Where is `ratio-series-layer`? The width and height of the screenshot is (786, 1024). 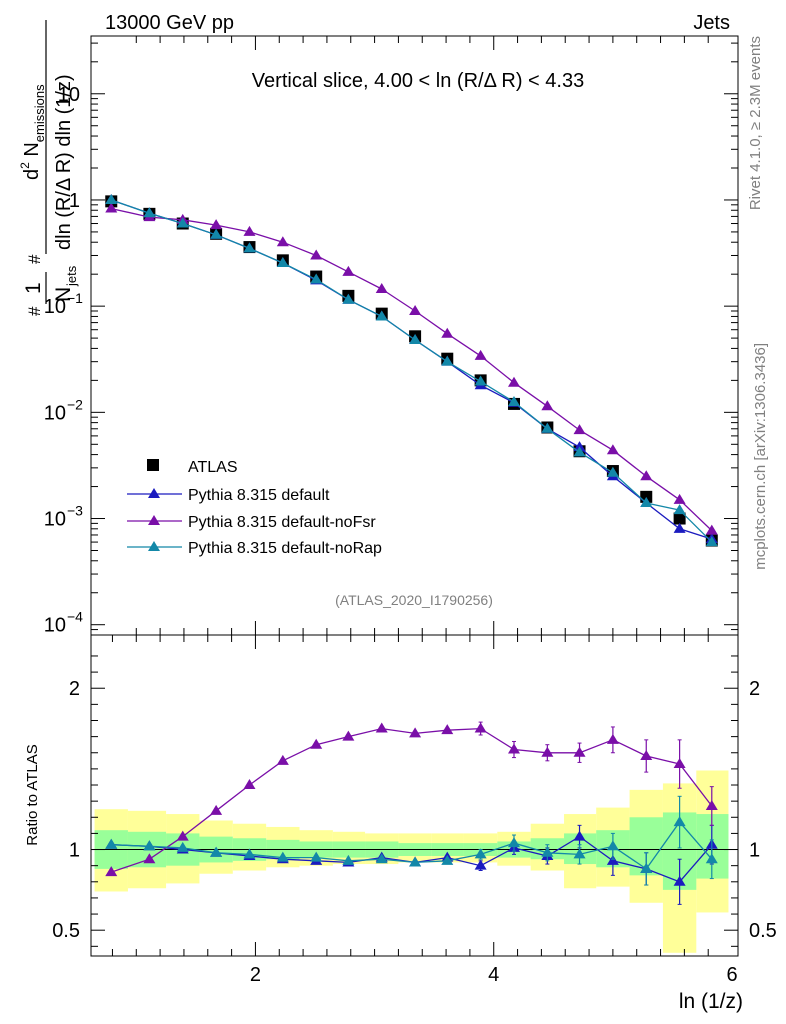 ratio-series-layer is located at coordinates (411, 813).